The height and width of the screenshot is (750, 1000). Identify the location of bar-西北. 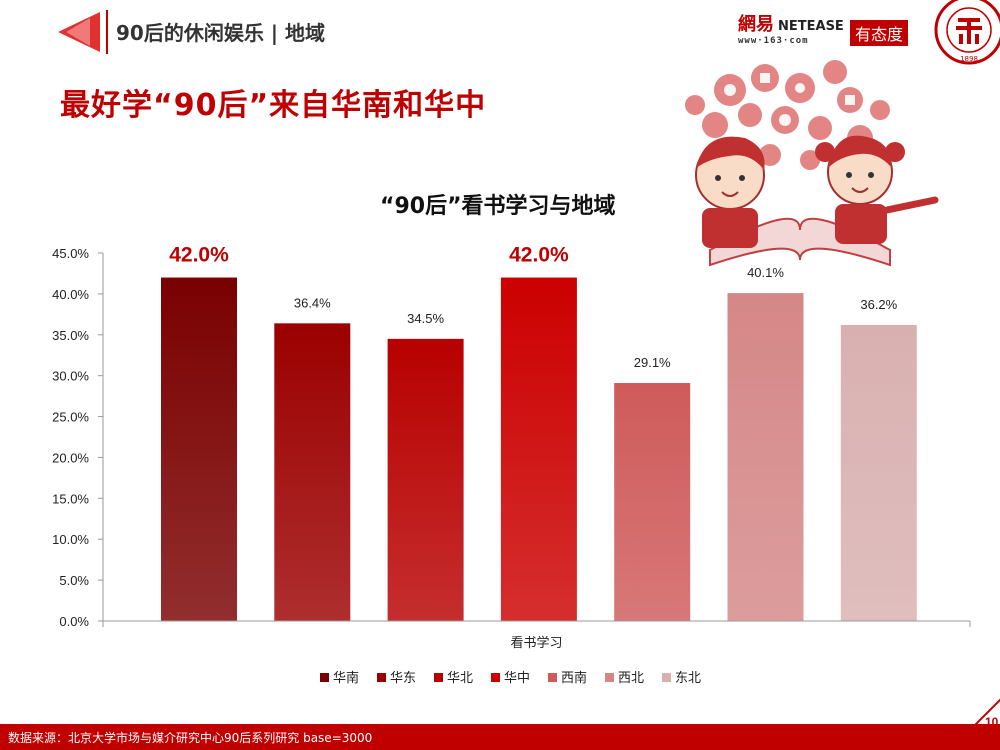
(765, 457).